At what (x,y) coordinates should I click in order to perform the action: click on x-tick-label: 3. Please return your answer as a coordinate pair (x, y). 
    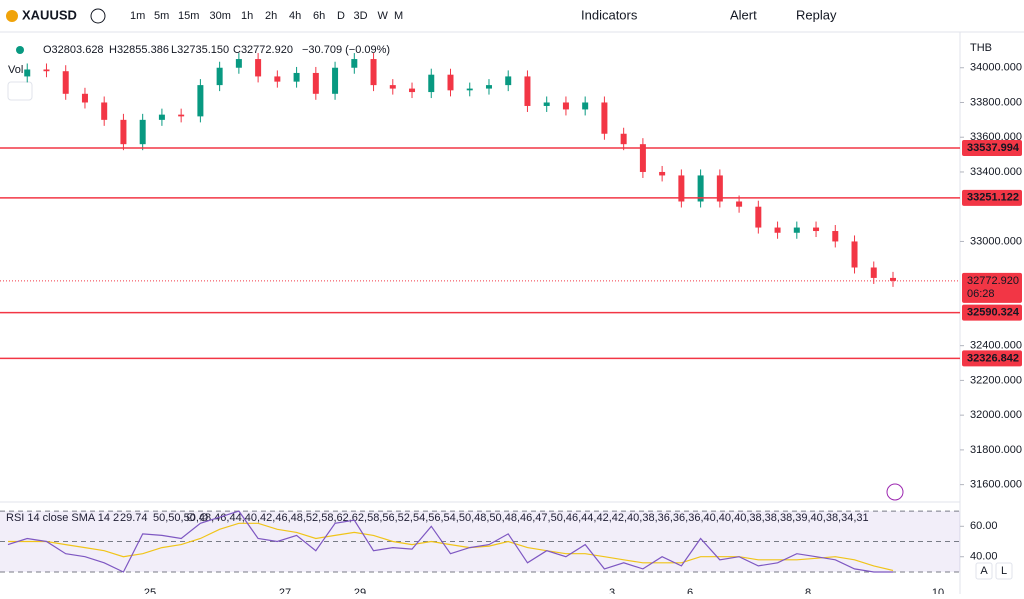
    Looking at the image, I should click on (612, 590).